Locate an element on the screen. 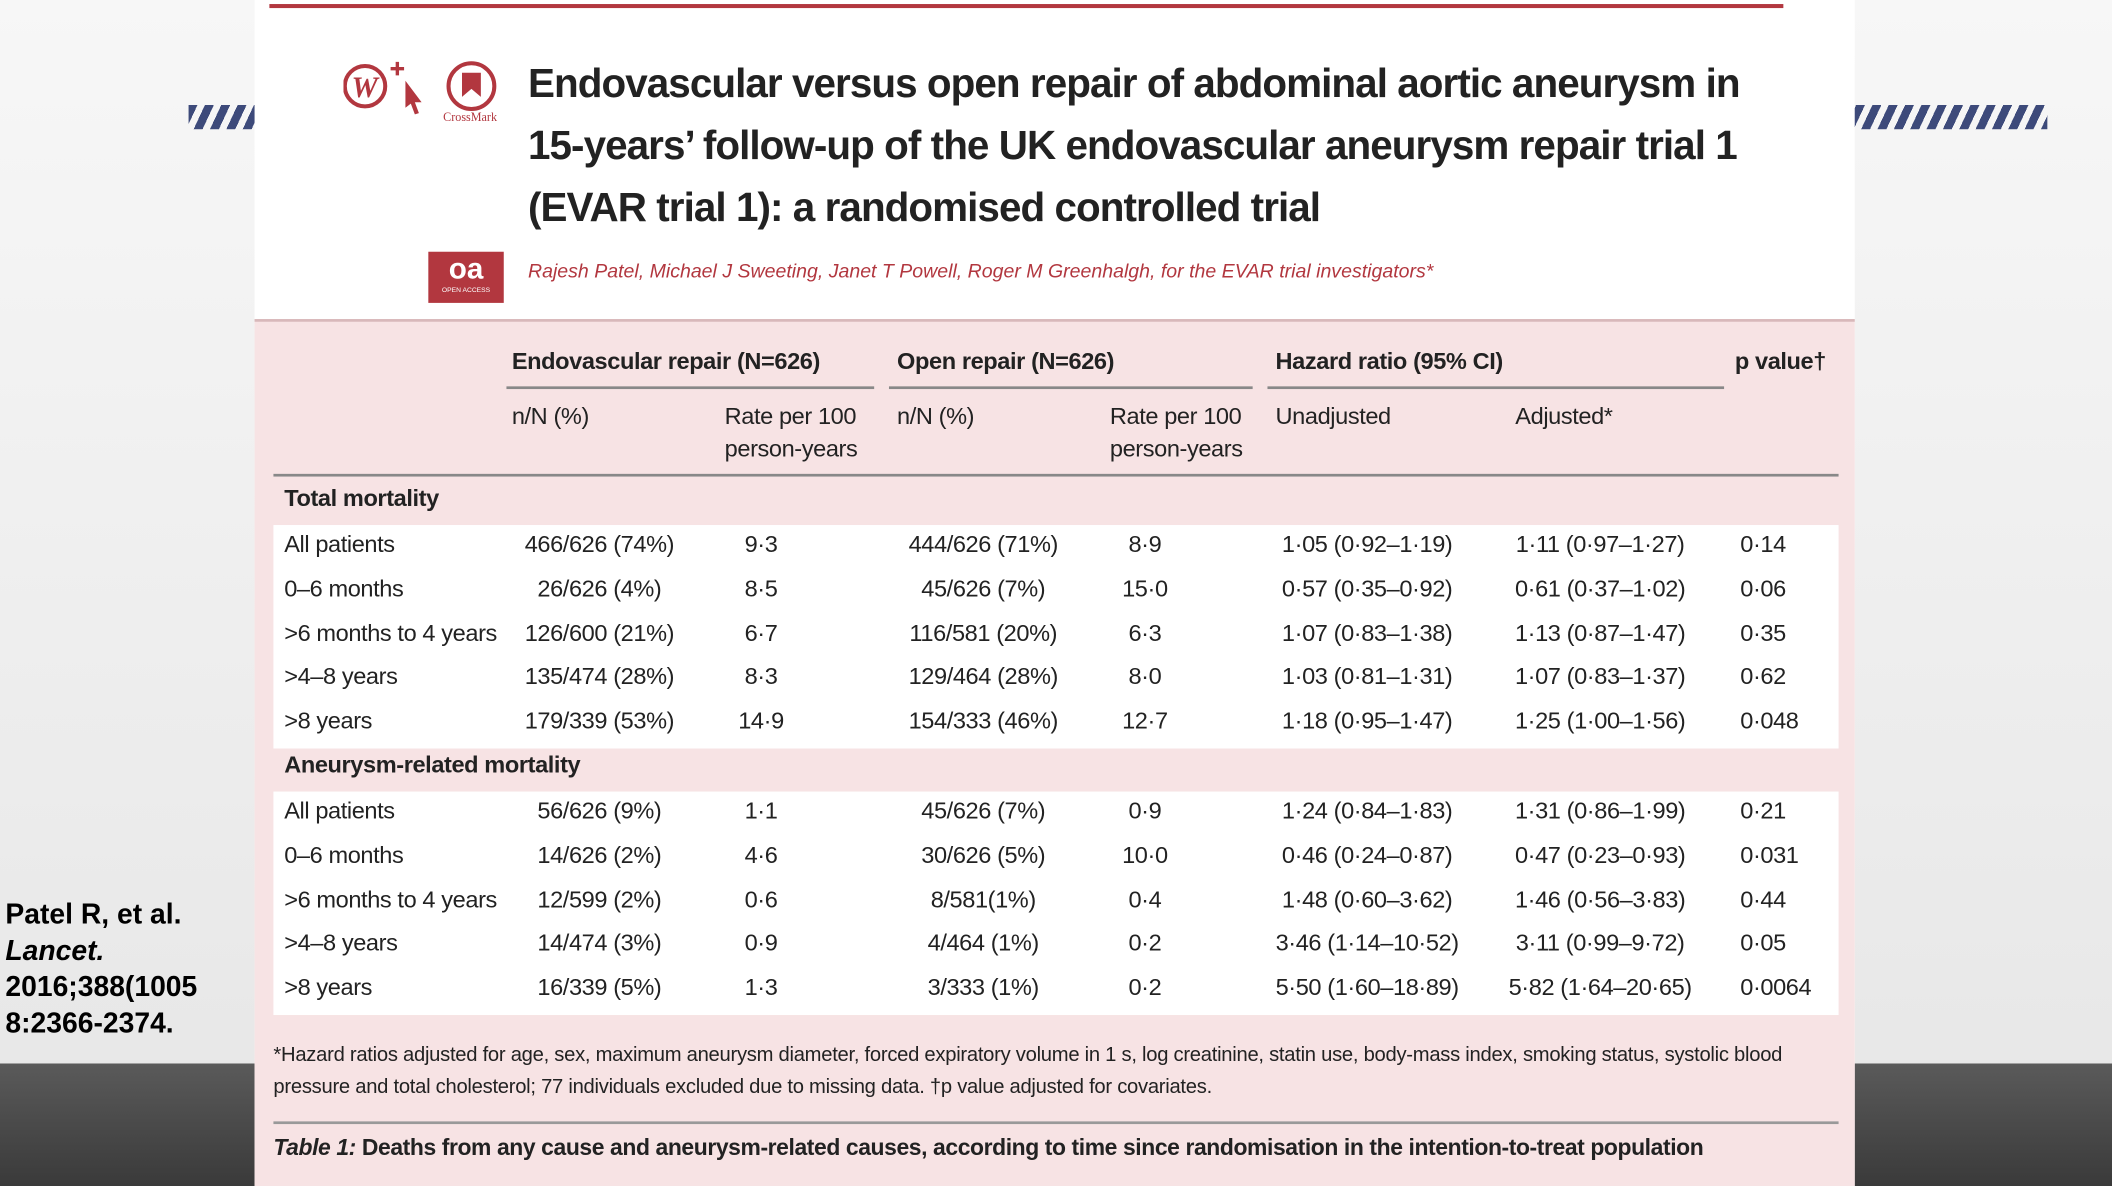 The image size is (2112, 1186). cell: 9·3 is located at coordinates (761, 544).